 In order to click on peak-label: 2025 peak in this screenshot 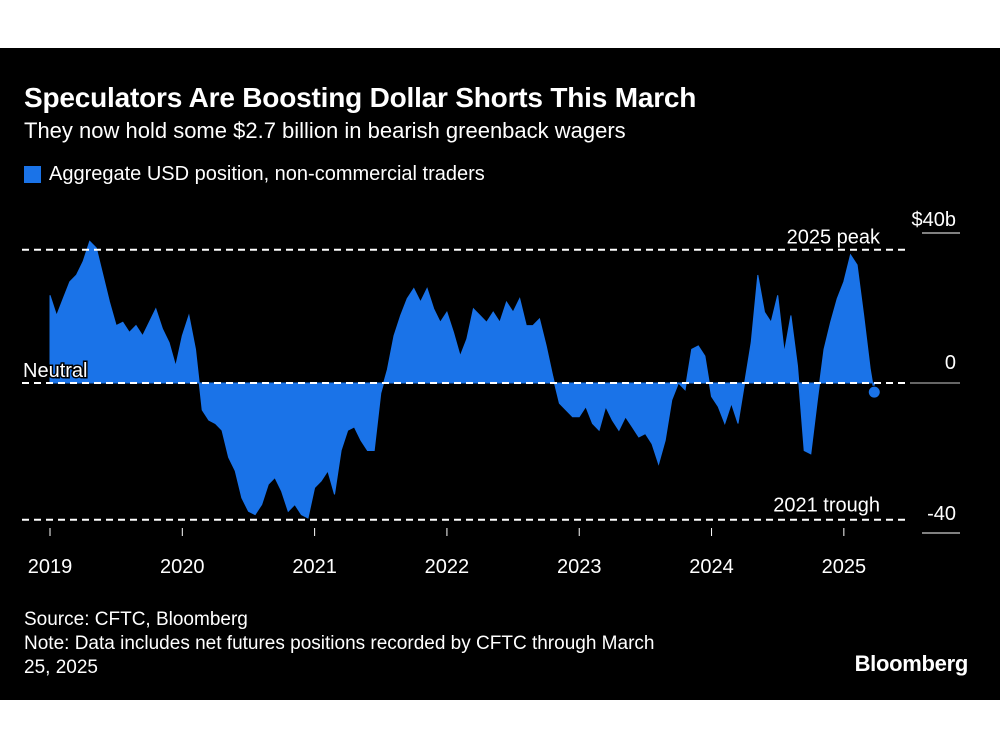, I will do `click(834, 238)`.